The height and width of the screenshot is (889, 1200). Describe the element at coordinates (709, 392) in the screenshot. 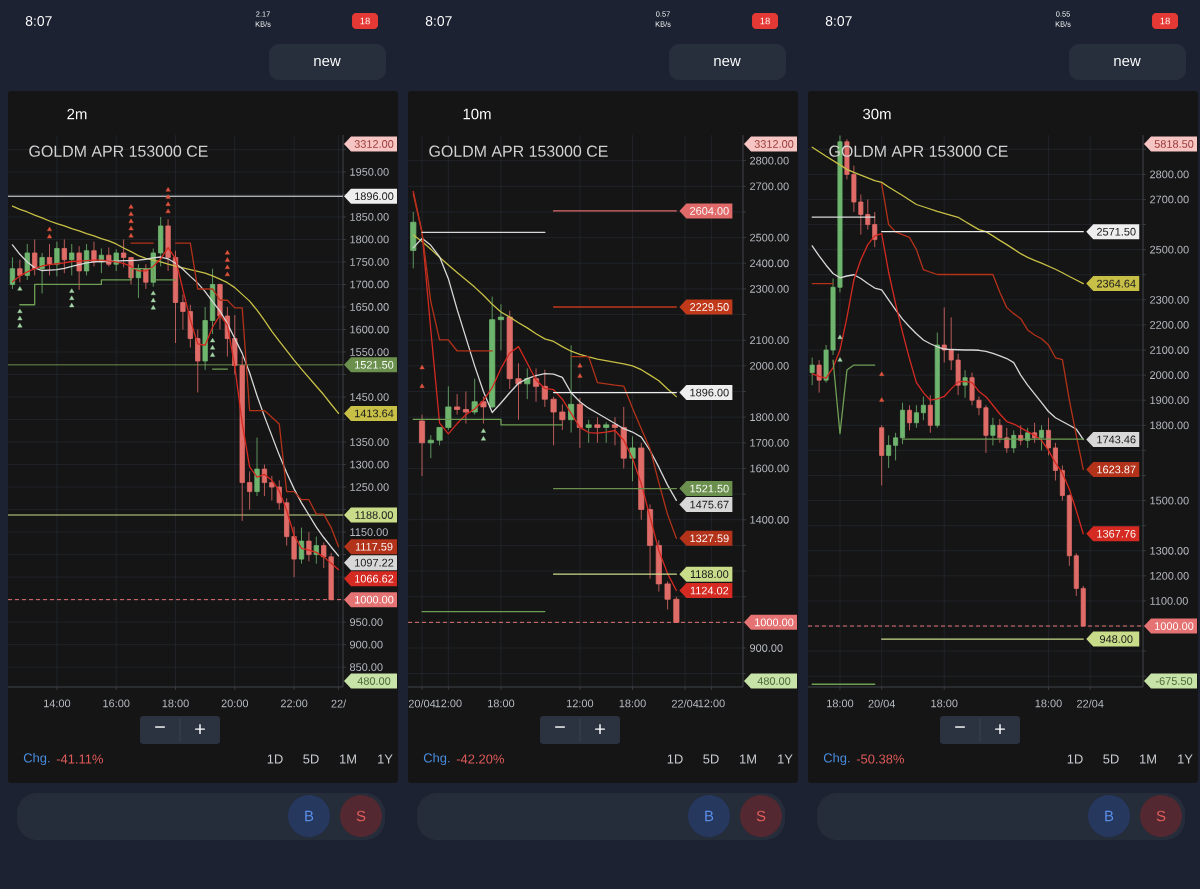

I see `data-label: 1896.00` at that location.